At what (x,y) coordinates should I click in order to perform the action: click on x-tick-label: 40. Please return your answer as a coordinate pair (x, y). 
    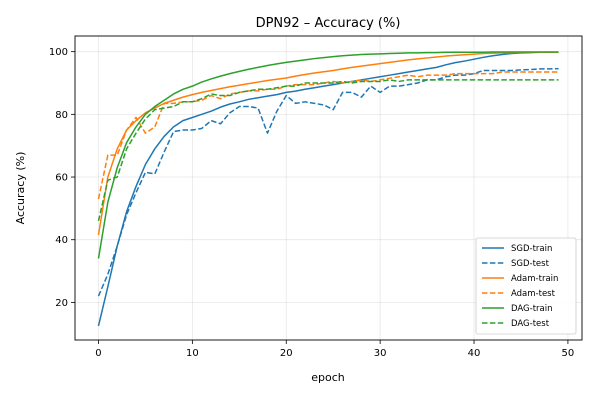
    Looking at the image, I should click on (474, 353).